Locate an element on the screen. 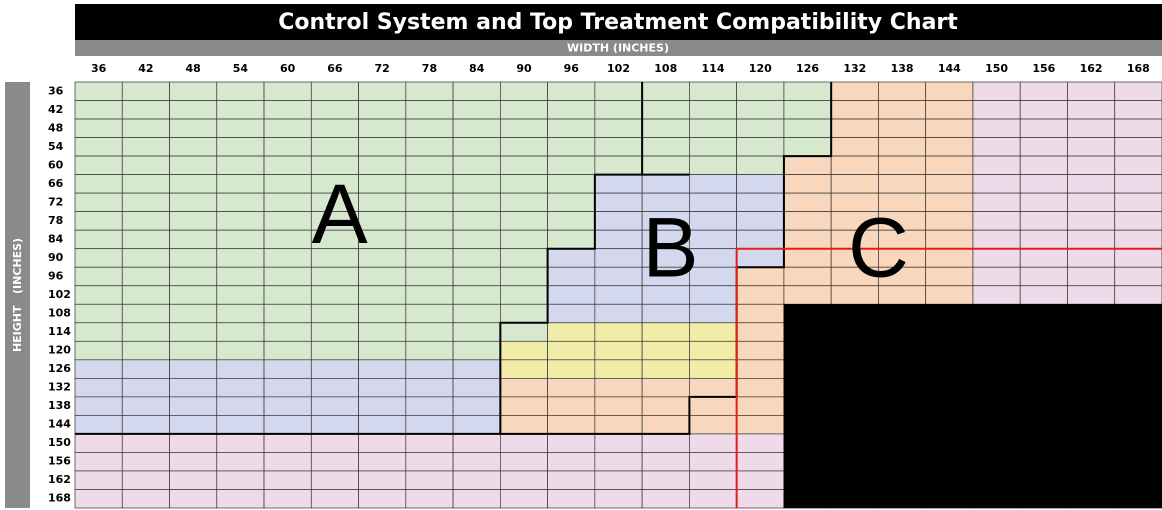  column-label: 168 is located at coordinates (1138, 68).